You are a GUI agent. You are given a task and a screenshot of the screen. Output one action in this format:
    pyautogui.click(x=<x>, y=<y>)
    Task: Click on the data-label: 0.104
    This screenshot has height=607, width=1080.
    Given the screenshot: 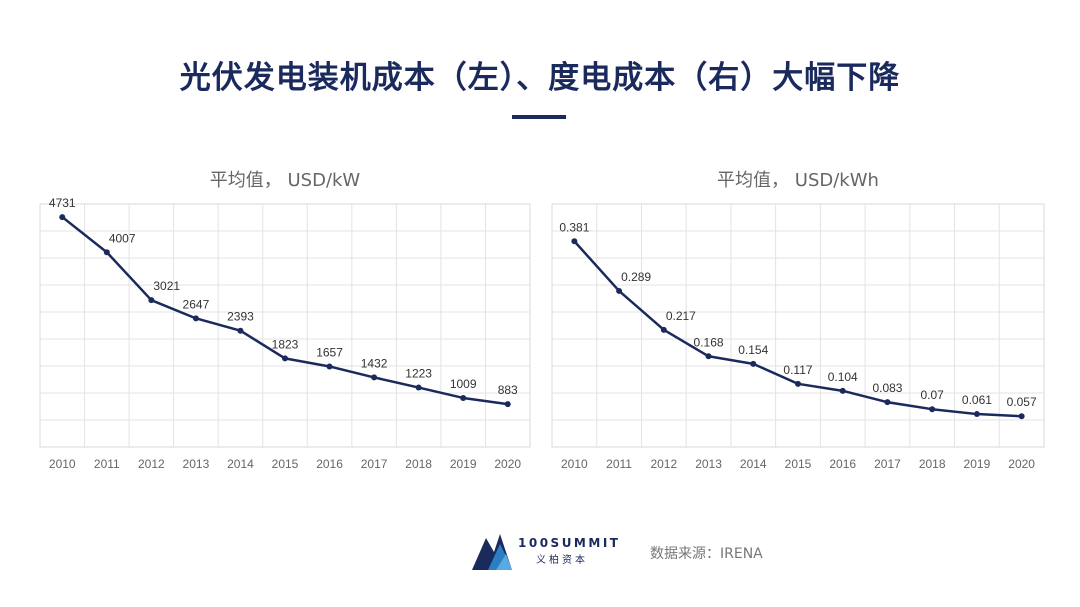 What is the action you would take?
    pyautogui.click(x=843, y=377)
    